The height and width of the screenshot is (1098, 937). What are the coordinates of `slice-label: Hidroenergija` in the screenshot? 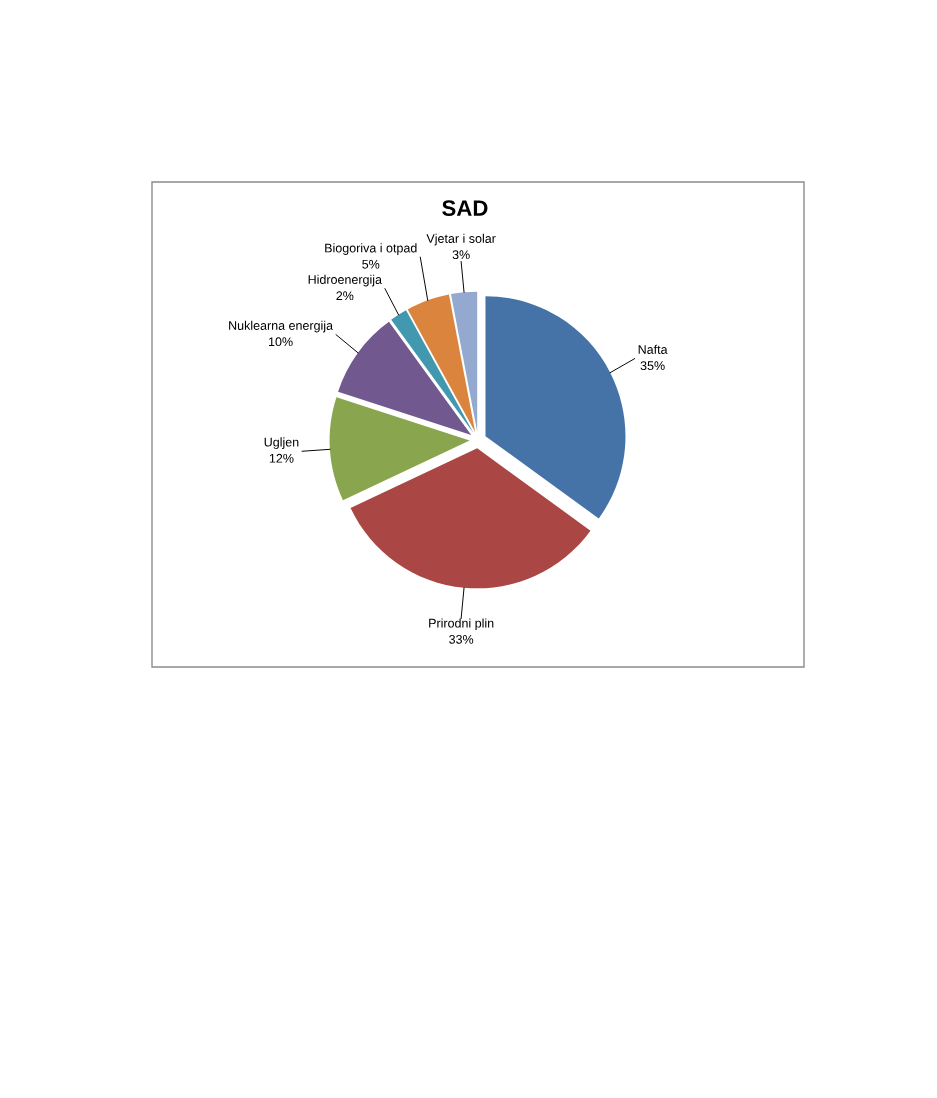 It's located at (345, 280).